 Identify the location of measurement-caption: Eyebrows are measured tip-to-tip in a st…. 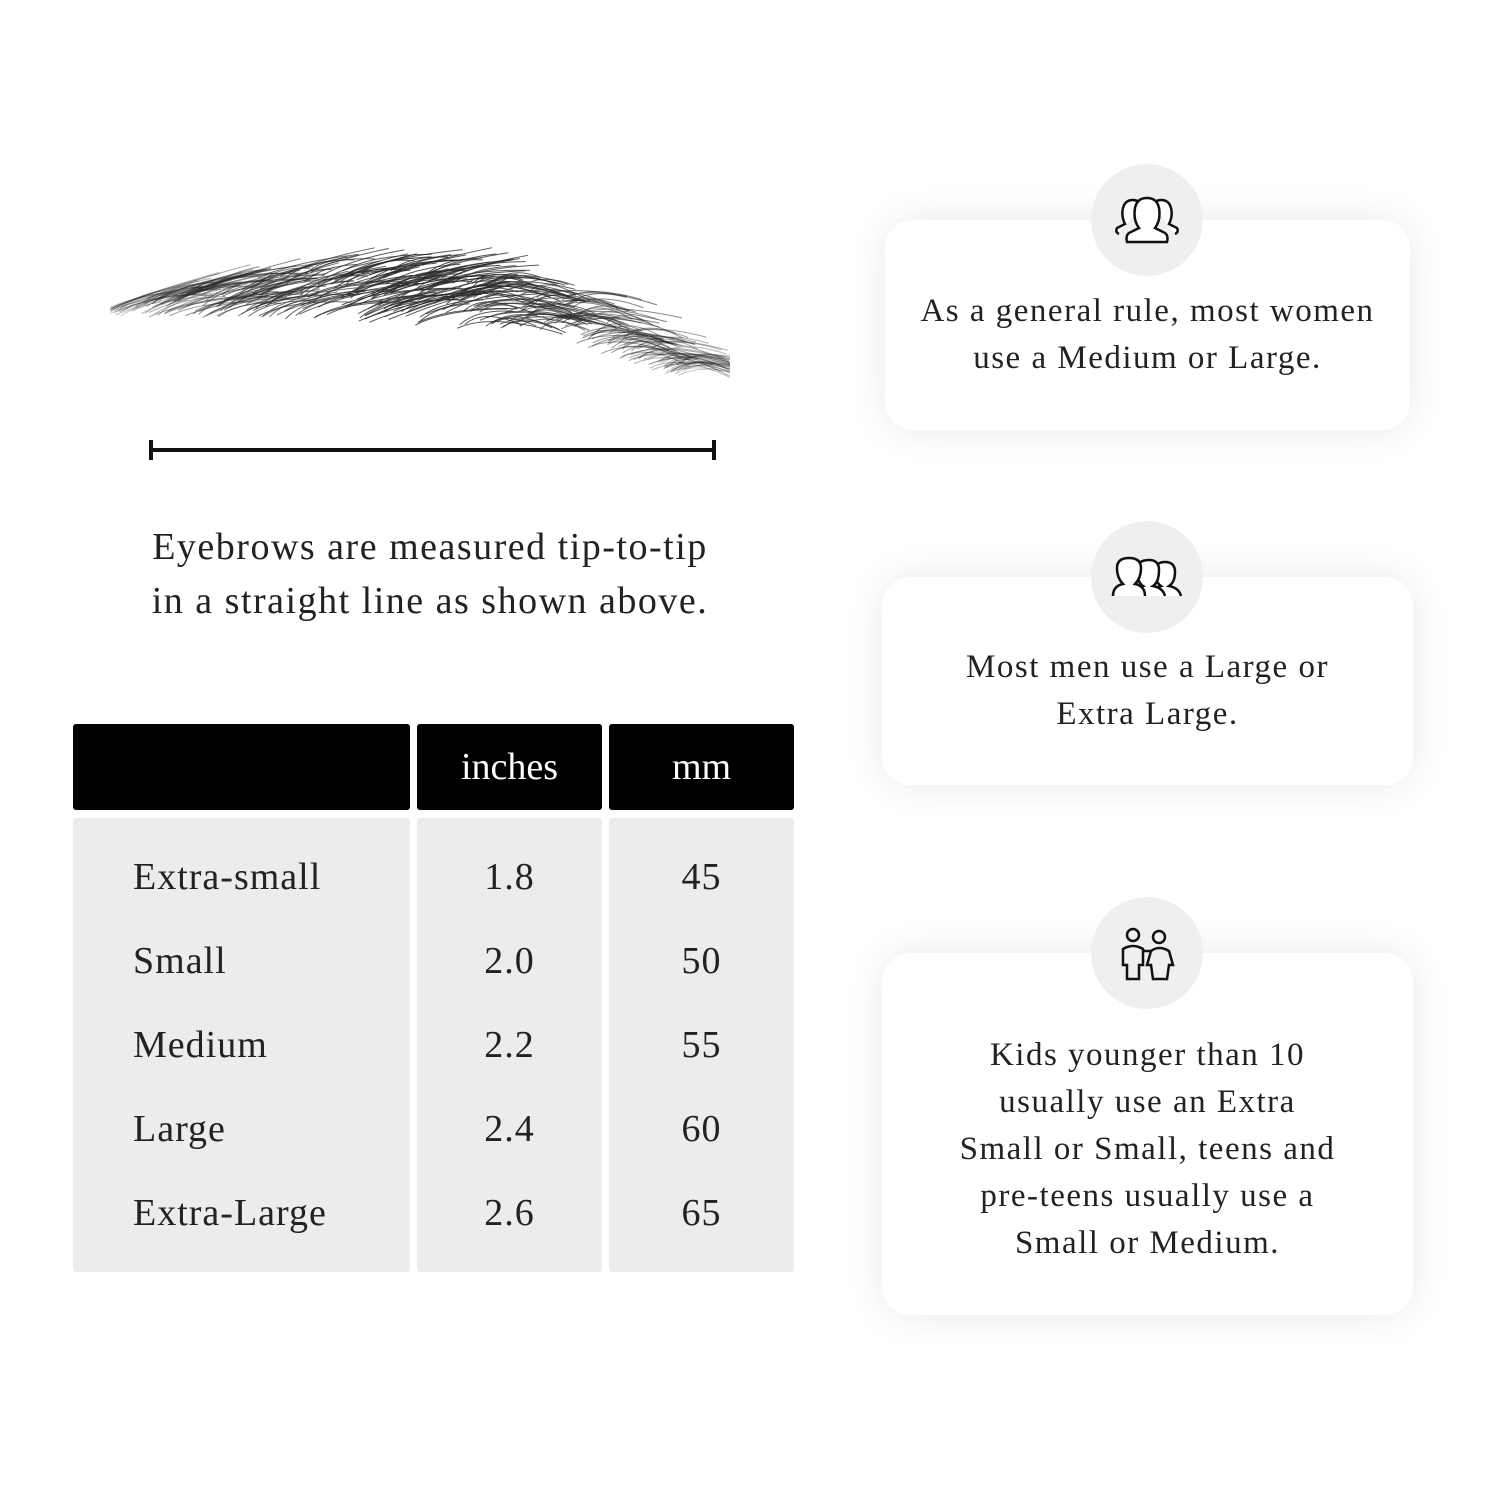
(430, 574).